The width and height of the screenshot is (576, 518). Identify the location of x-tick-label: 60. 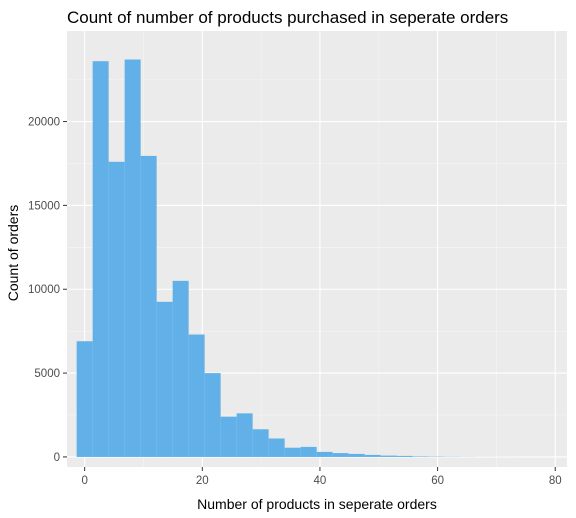
(437, 481).